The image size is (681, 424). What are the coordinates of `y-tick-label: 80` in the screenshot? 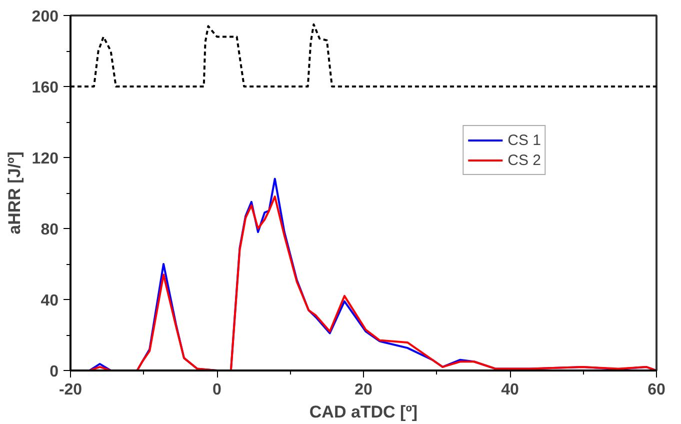 It's located at (49, 230).